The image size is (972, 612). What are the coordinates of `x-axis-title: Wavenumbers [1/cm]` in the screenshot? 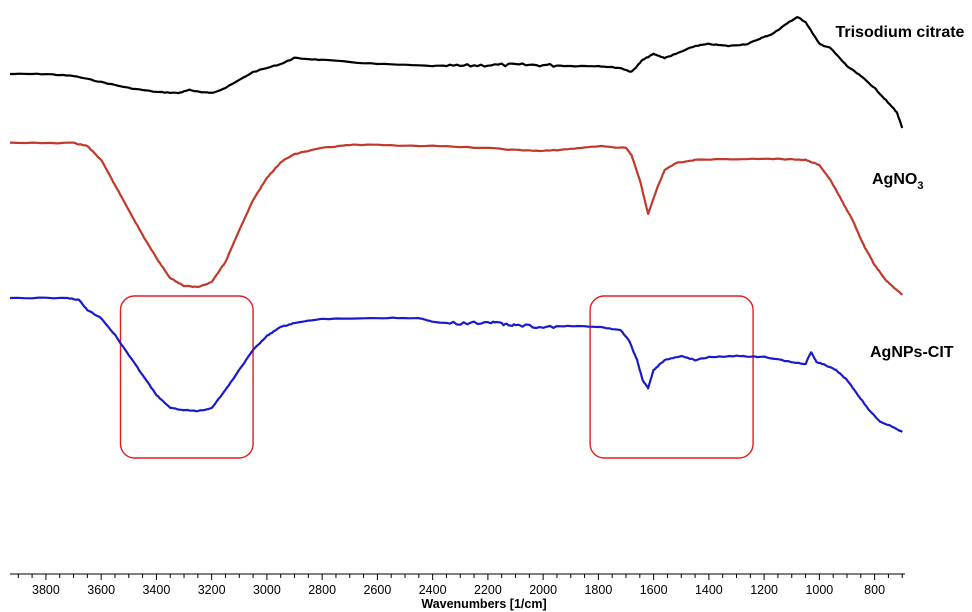 It's located at (483, 604).